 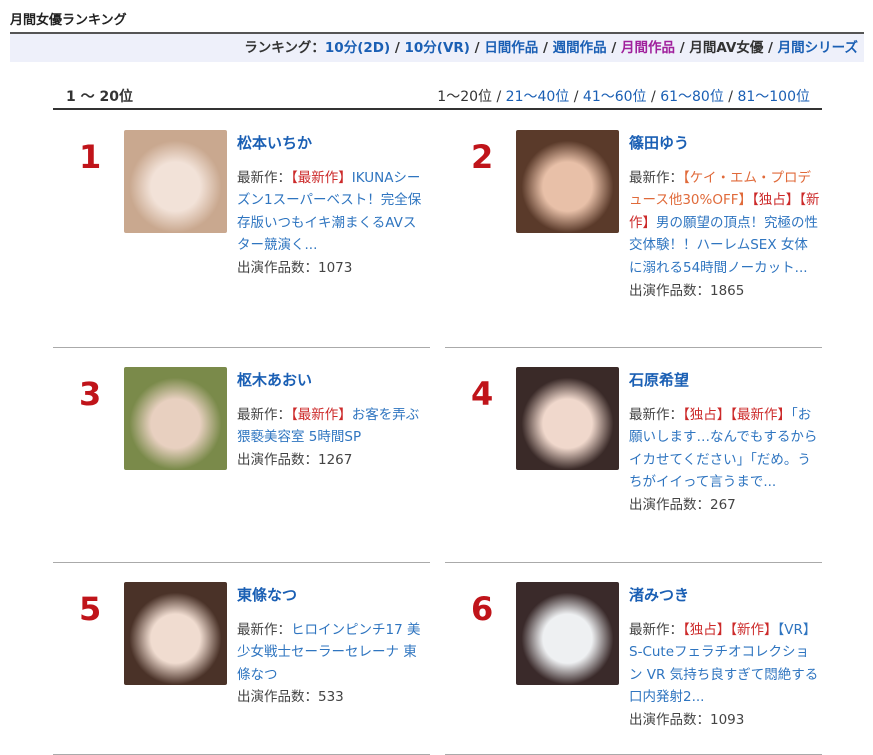 I want to click on rank-number: 3, so click(x=90, y=394).